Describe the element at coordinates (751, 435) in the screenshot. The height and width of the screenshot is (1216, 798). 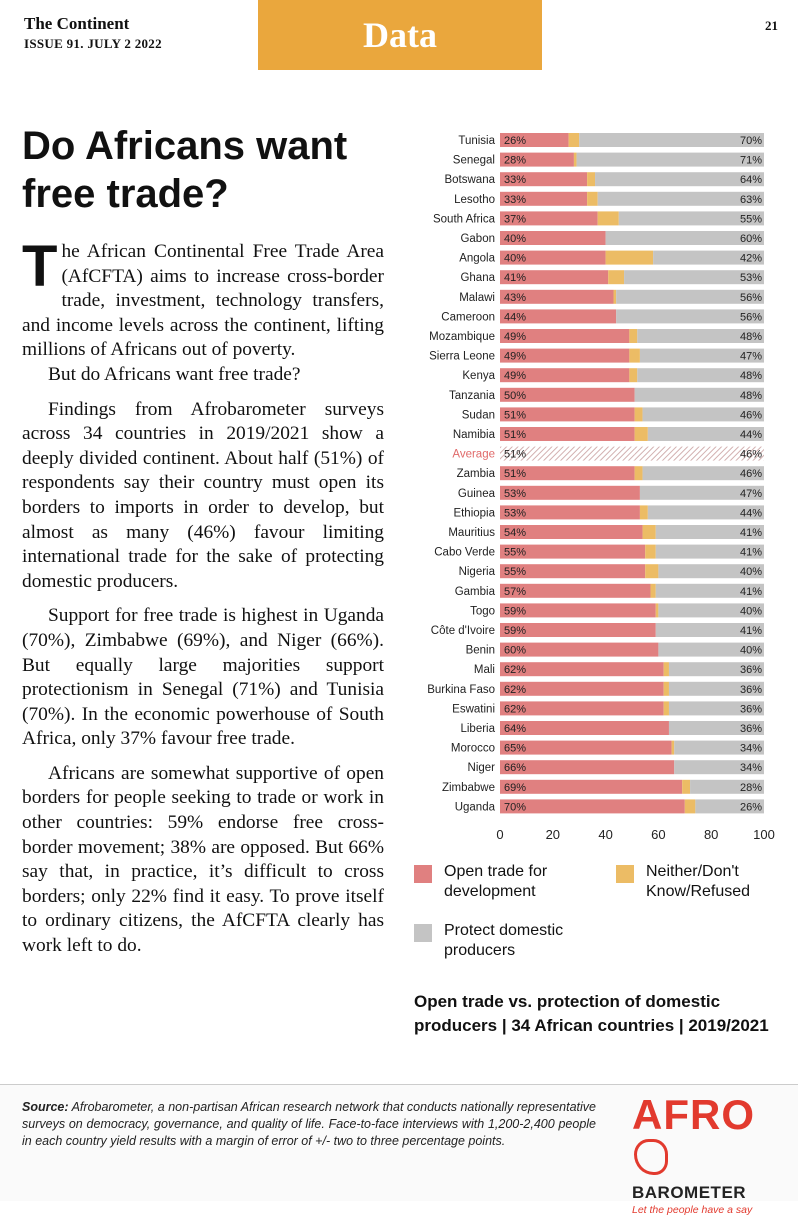
I see `value-label-protect-namibia: 44%` at that location.